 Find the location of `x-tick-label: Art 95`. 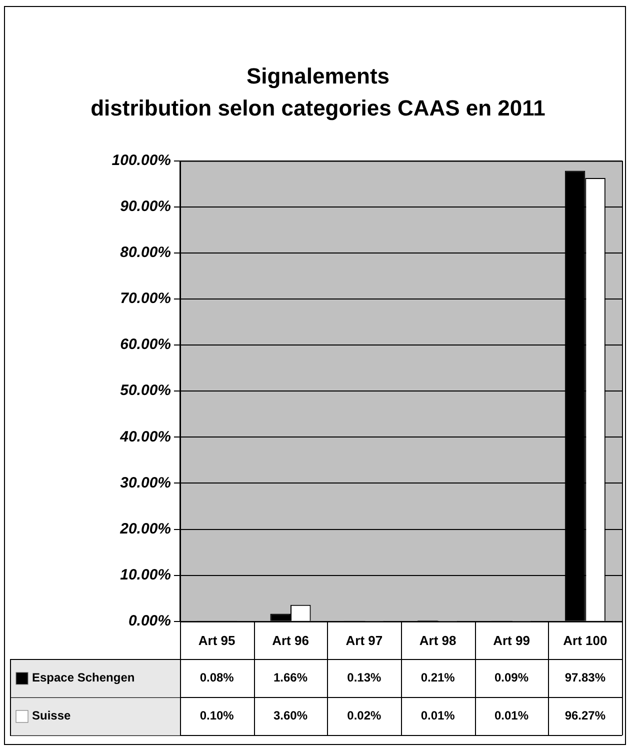

x-tick-label: Art 95 is located at coordinates (217, 640).